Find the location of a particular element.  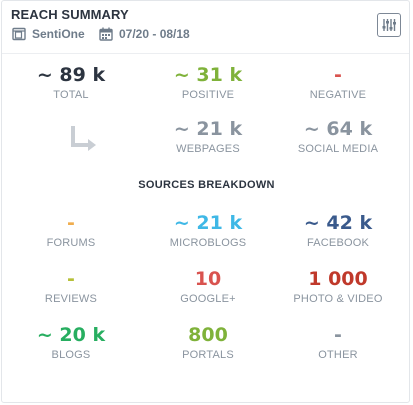

calendar-icon is located at coordinates (106, 34).